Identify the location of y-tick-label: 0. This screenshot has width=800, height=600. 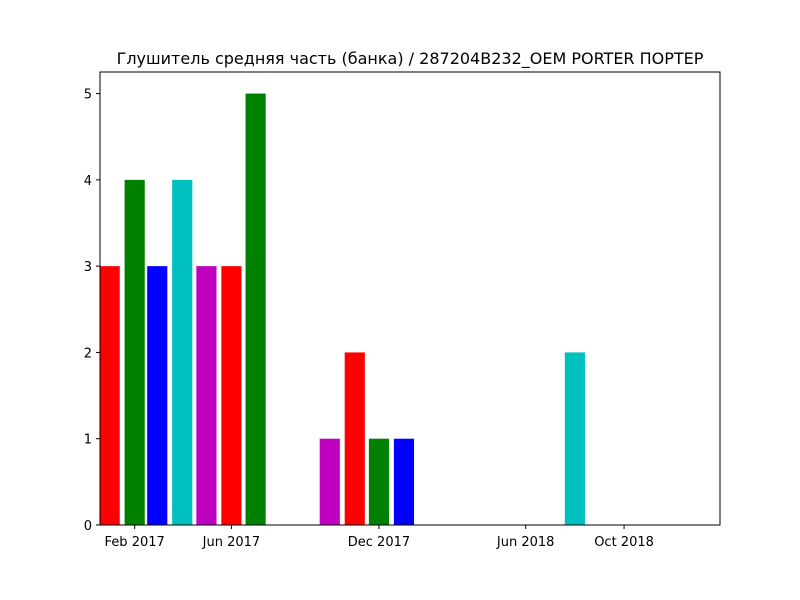
(88, 526).